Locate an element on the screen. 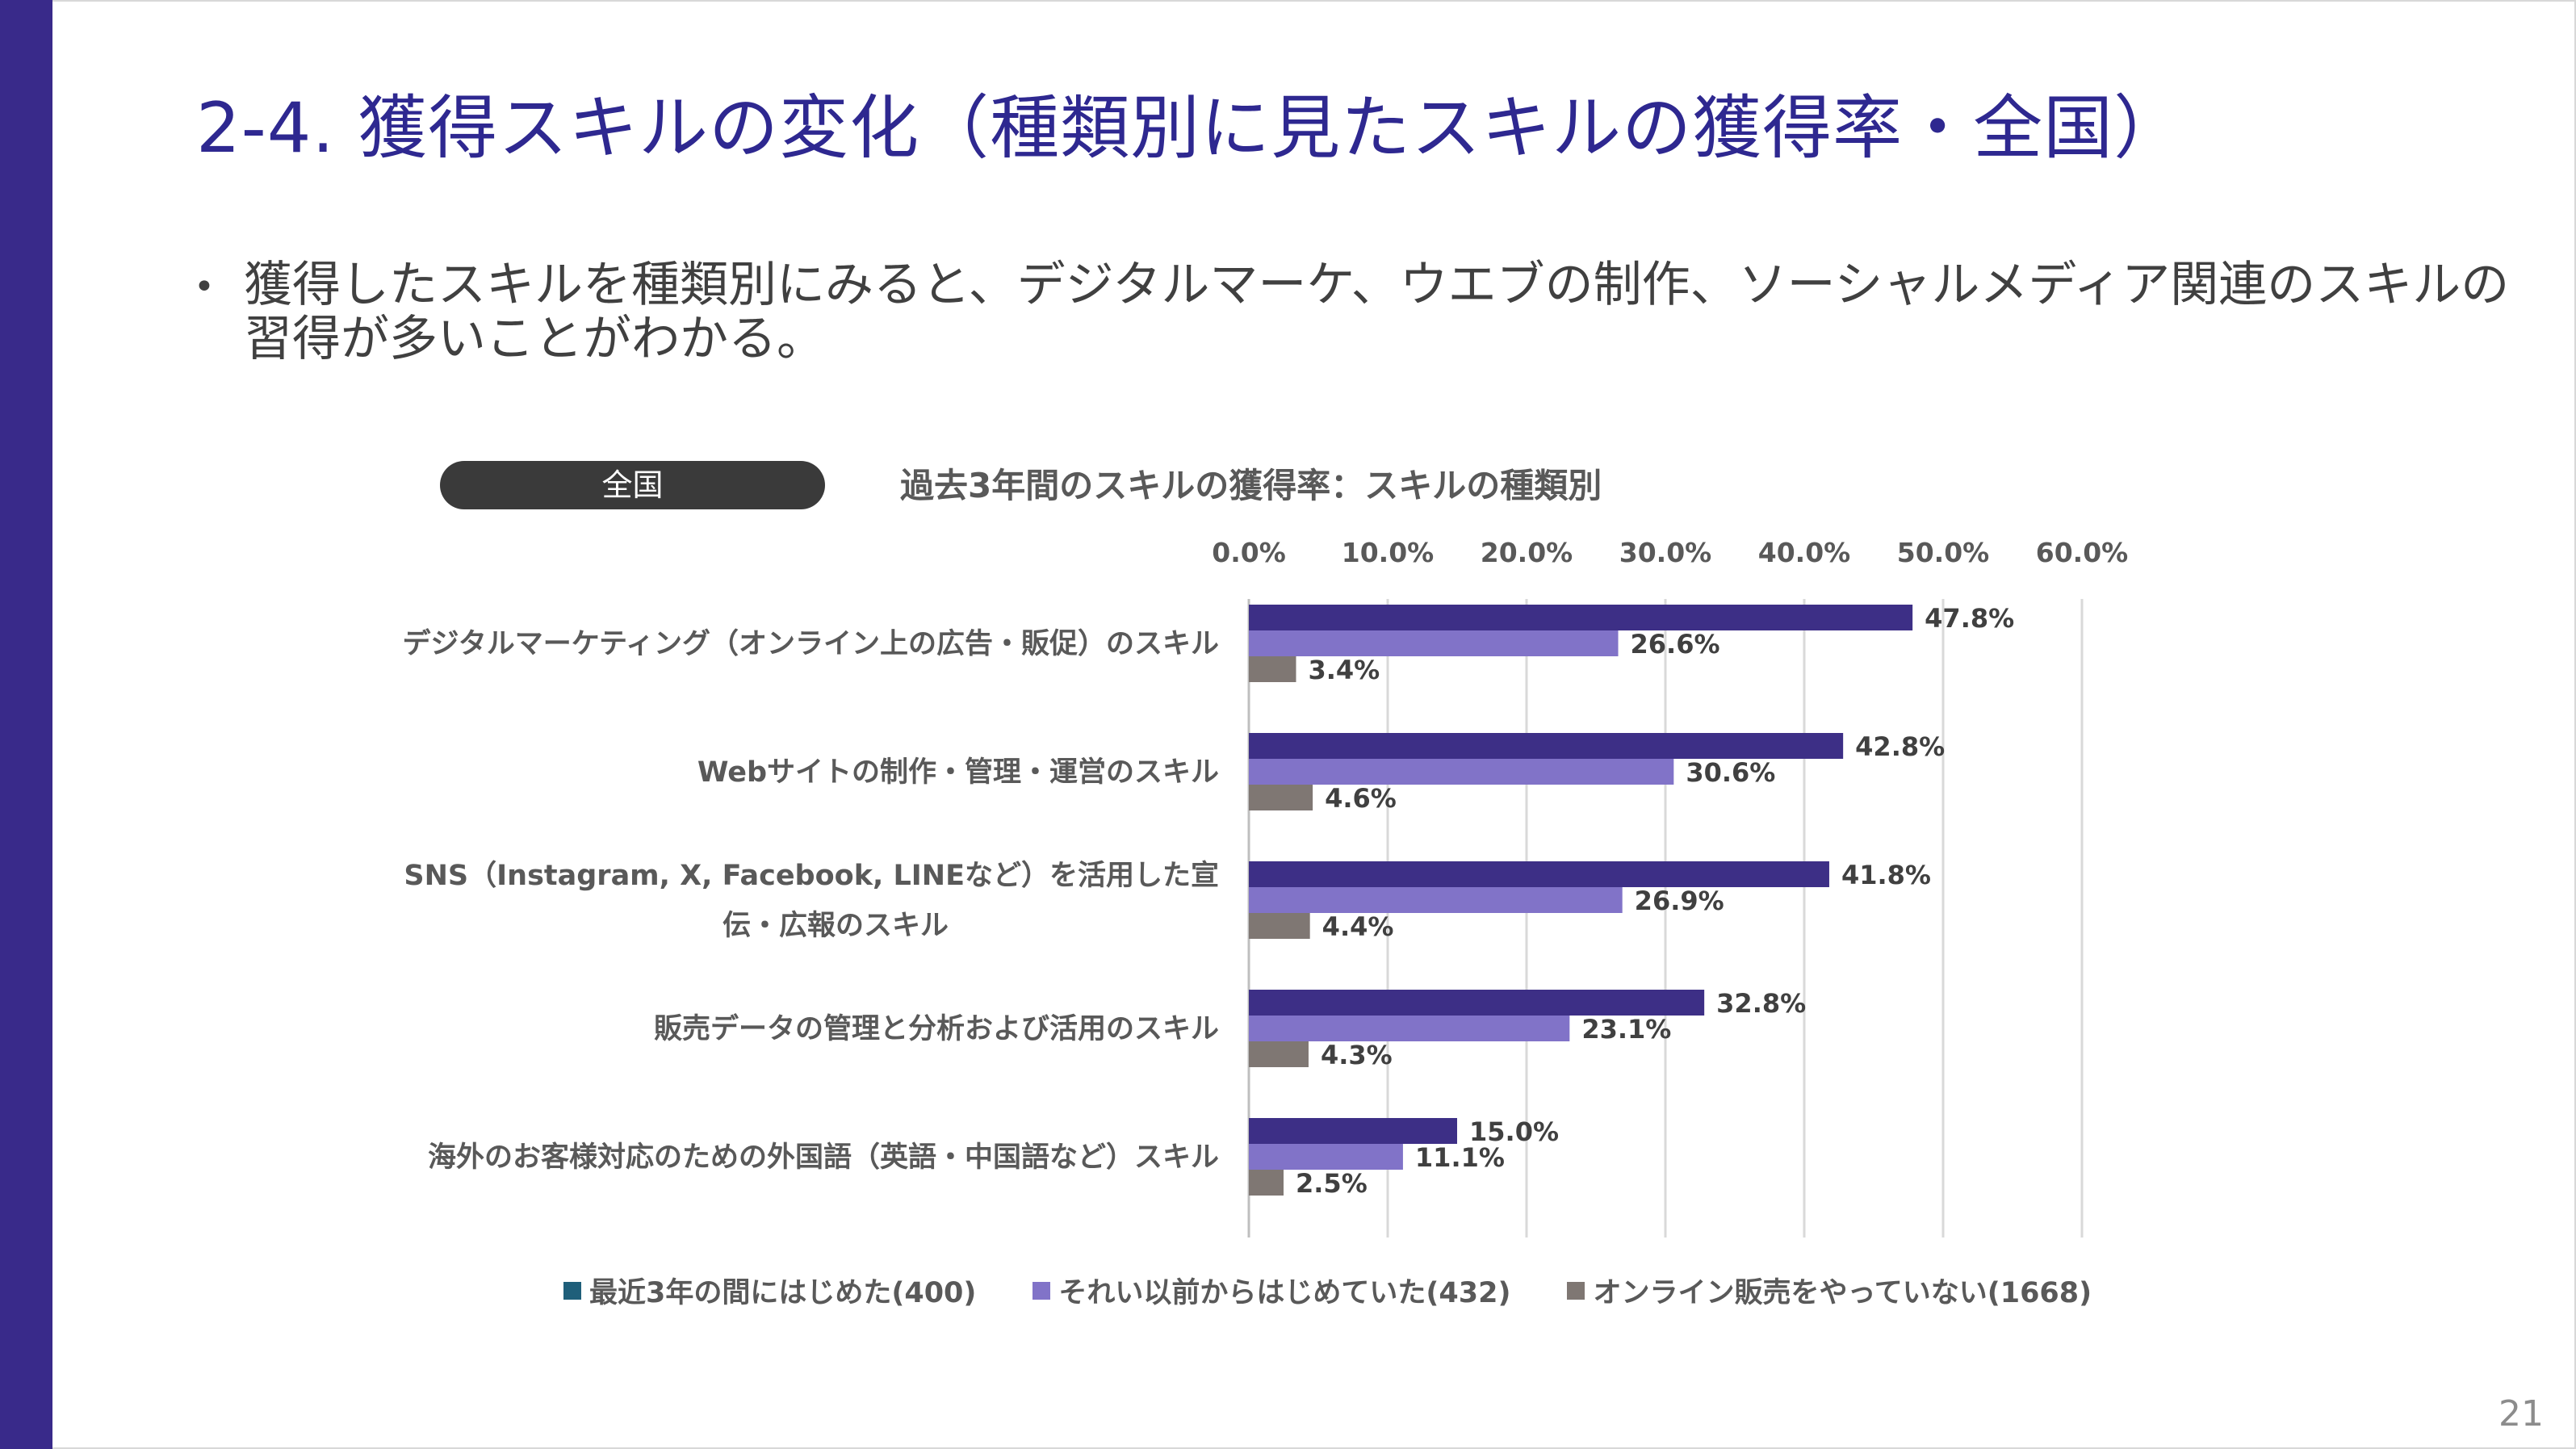  legend-item: 最近3年の間にはじめた(400) is located at coordinates (769, 1290).